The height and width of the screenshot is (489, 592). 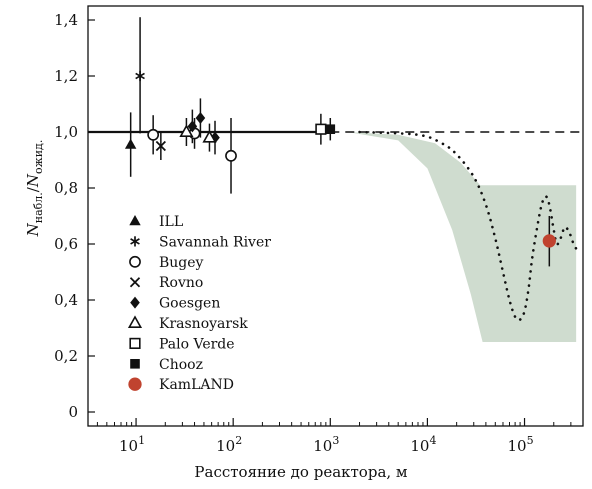 What do you see at coordinates (229, 444) in the screenshot?
I see `x-tick-label: 10²` at bounding box center [229, 444].